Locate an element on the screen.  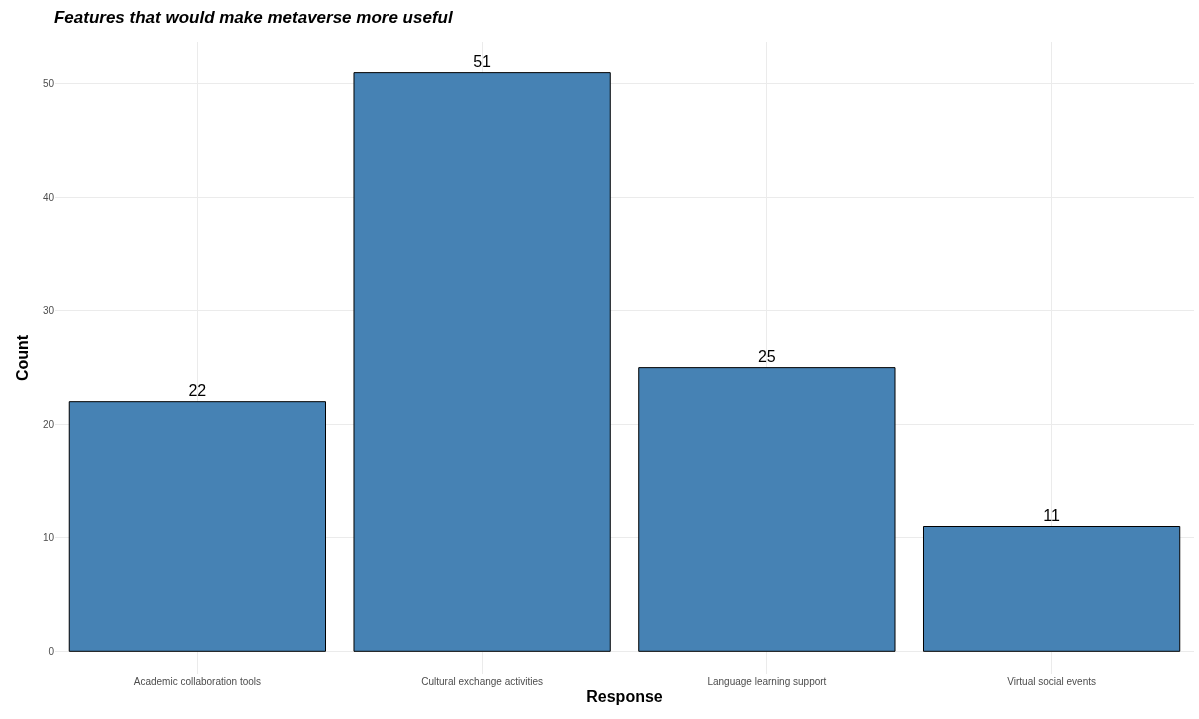
x-tick-label: Cultural exchange activities is located at coordinates (482, 681).